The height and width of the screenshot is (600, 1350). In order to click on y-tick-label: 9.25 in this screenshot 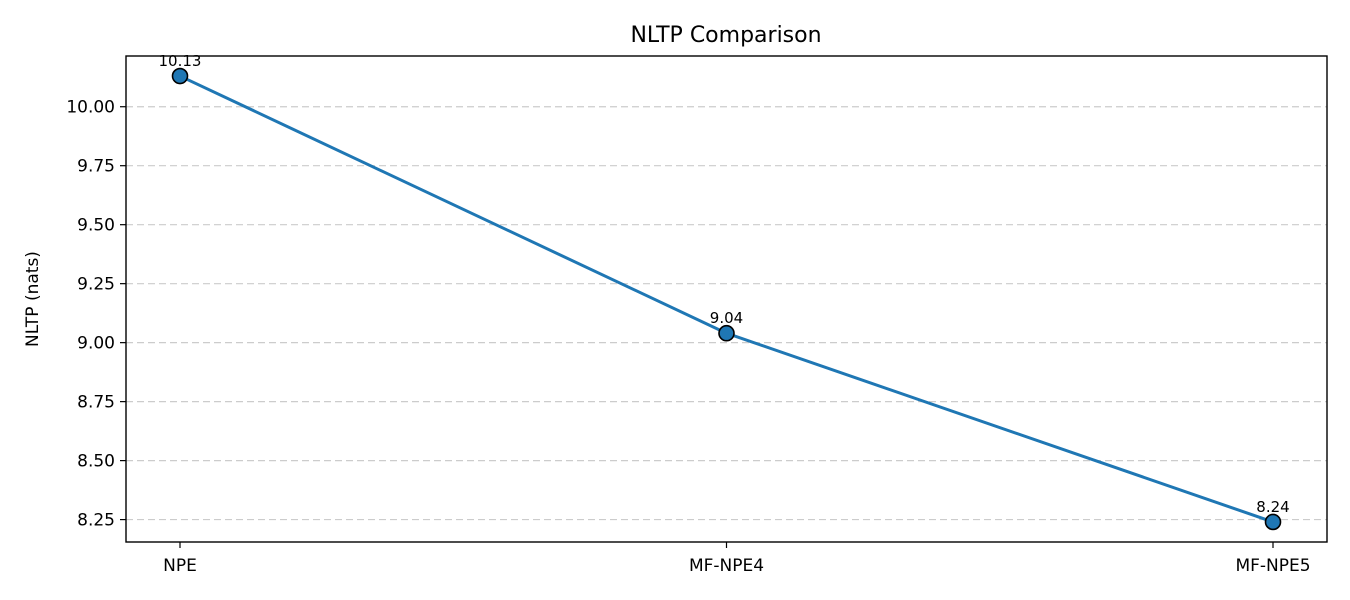, I will do `click(96, 285)`.